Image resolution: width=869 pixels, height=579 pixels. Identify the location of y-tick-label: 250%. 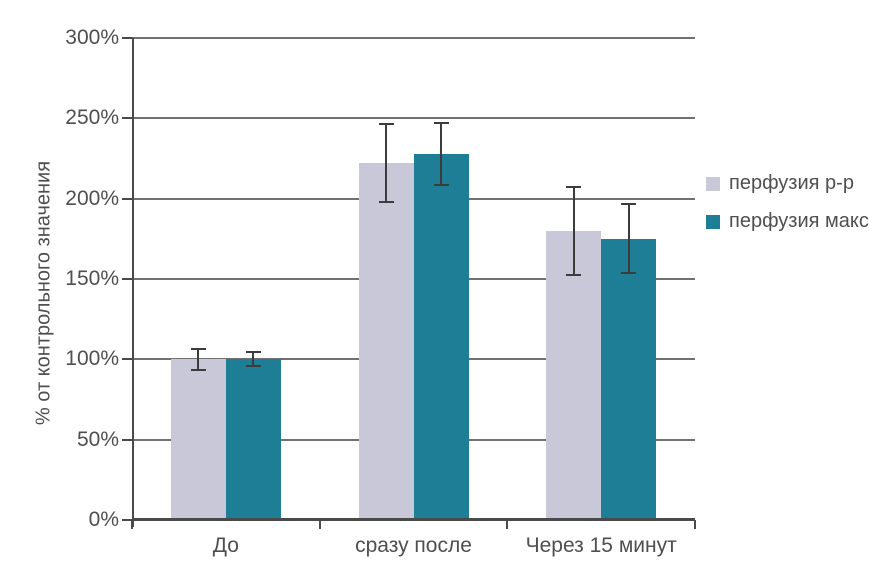
(92, 118).